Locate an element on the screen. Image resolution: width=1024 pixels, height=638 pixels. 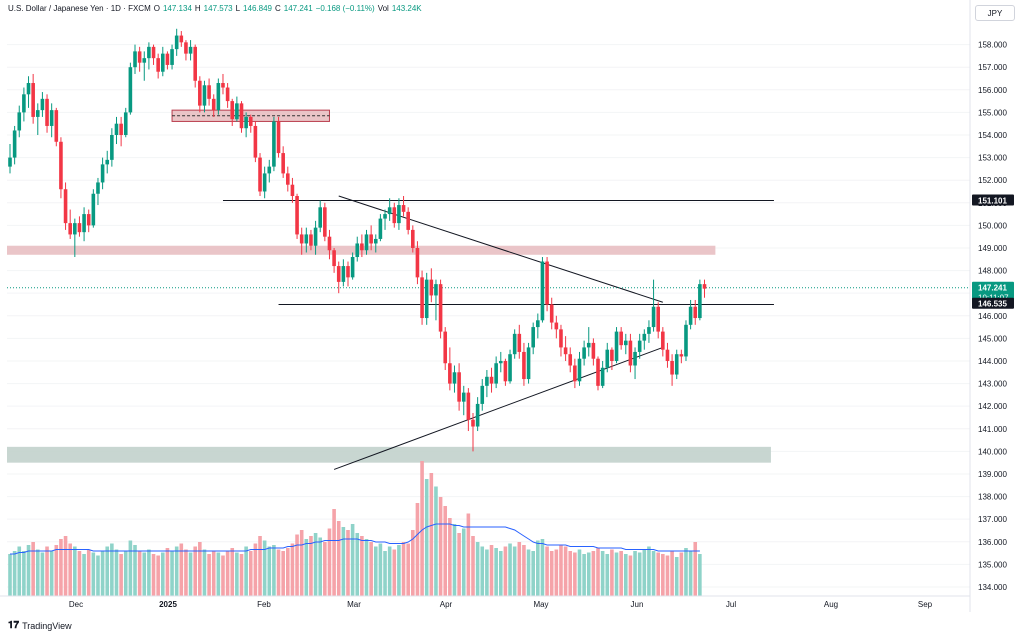
price-label: 146.535 is located at coordinates (992, 304).